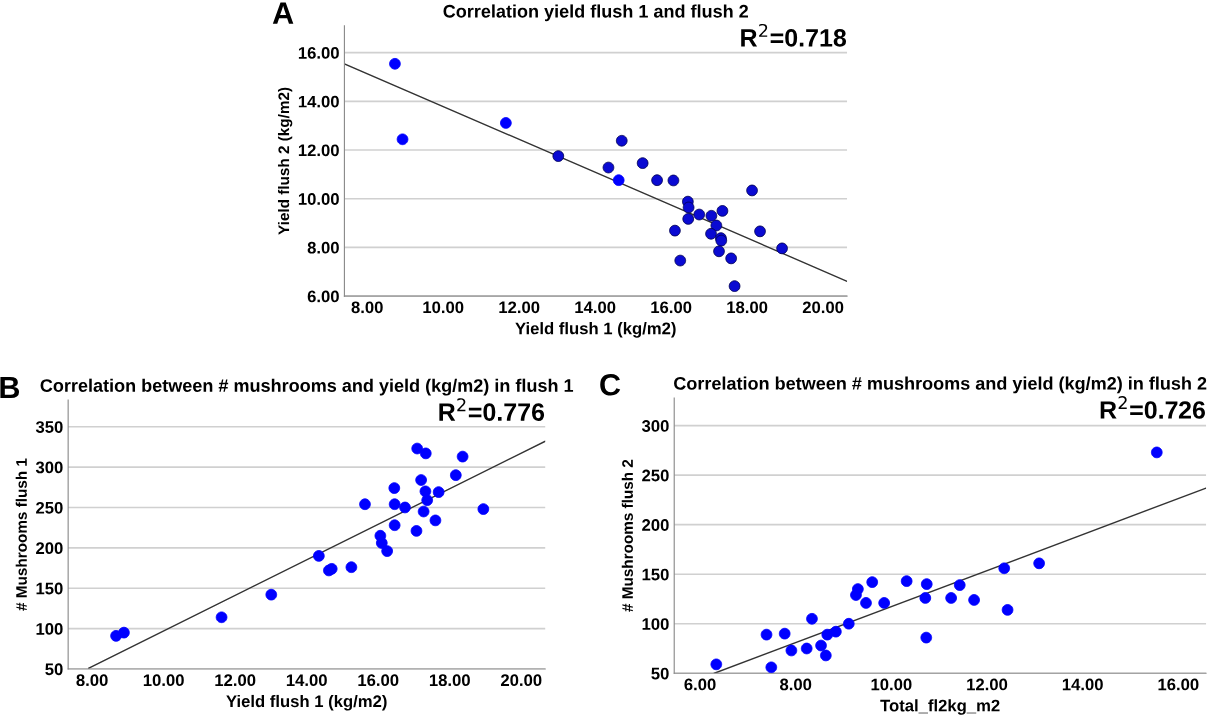  What do you see at coordinates (940, 707) in the screenshot?
I see `x-axis-title: Total_fl2kg_m2` at bounding box center [940, 707].